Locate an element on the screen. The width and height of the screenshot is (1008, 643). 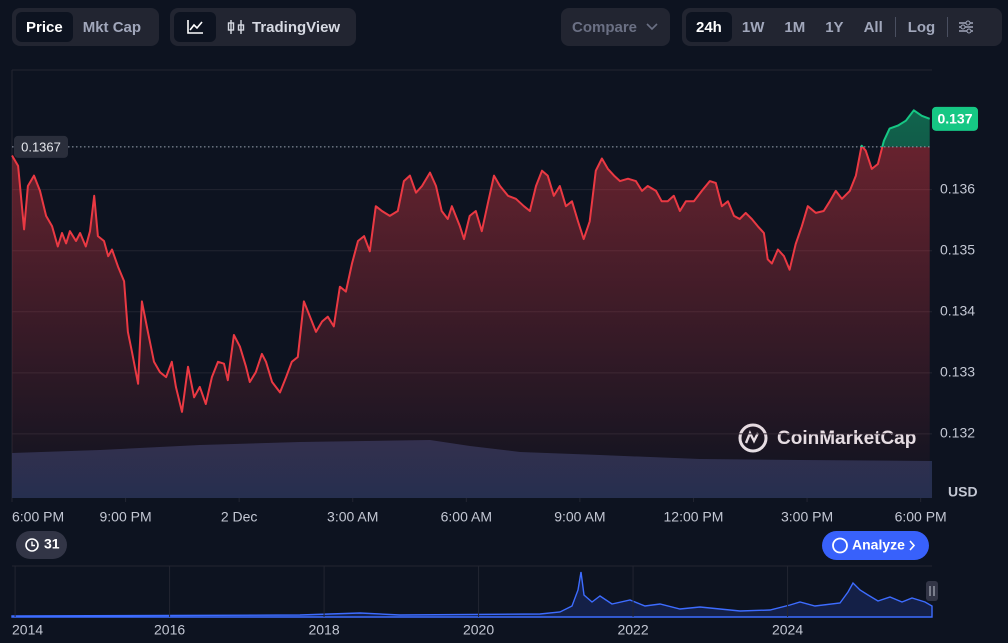
overview-tick-label: 2018 is located at coordinates (323, 630).